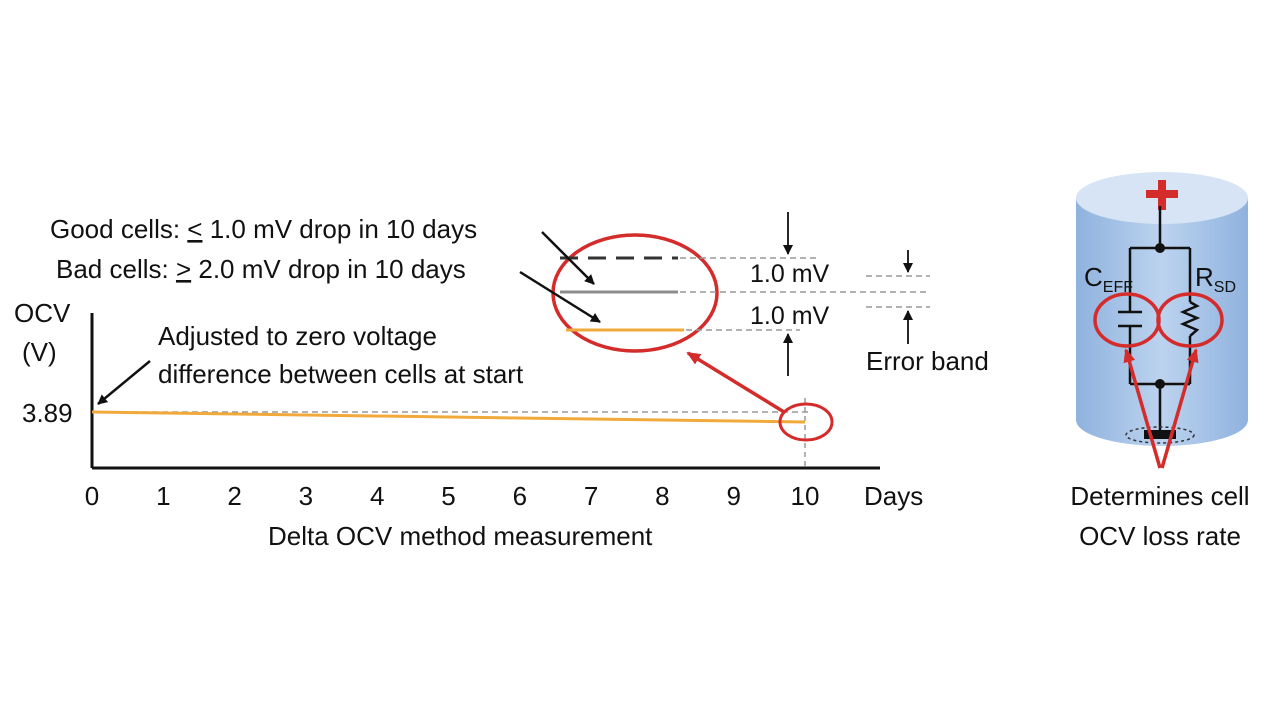 This screenshot has height=721, width=1280. Describe the element at coordinates (735, 382) in the screenshot. I see `zoom-link-arrow` at that location.